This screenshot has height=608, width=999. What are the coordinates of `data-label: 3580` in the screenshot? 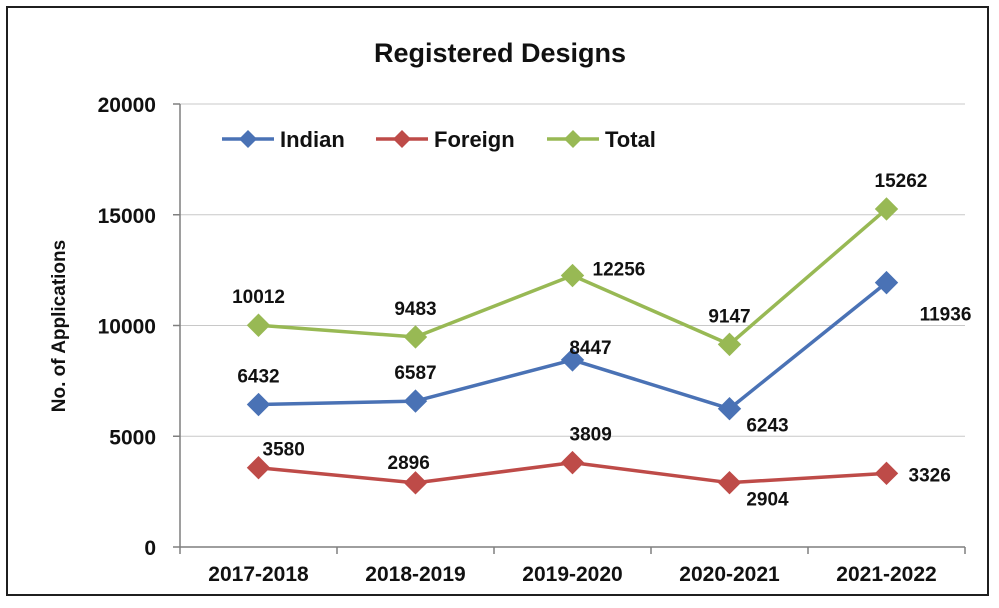 It's located at (284, 450).